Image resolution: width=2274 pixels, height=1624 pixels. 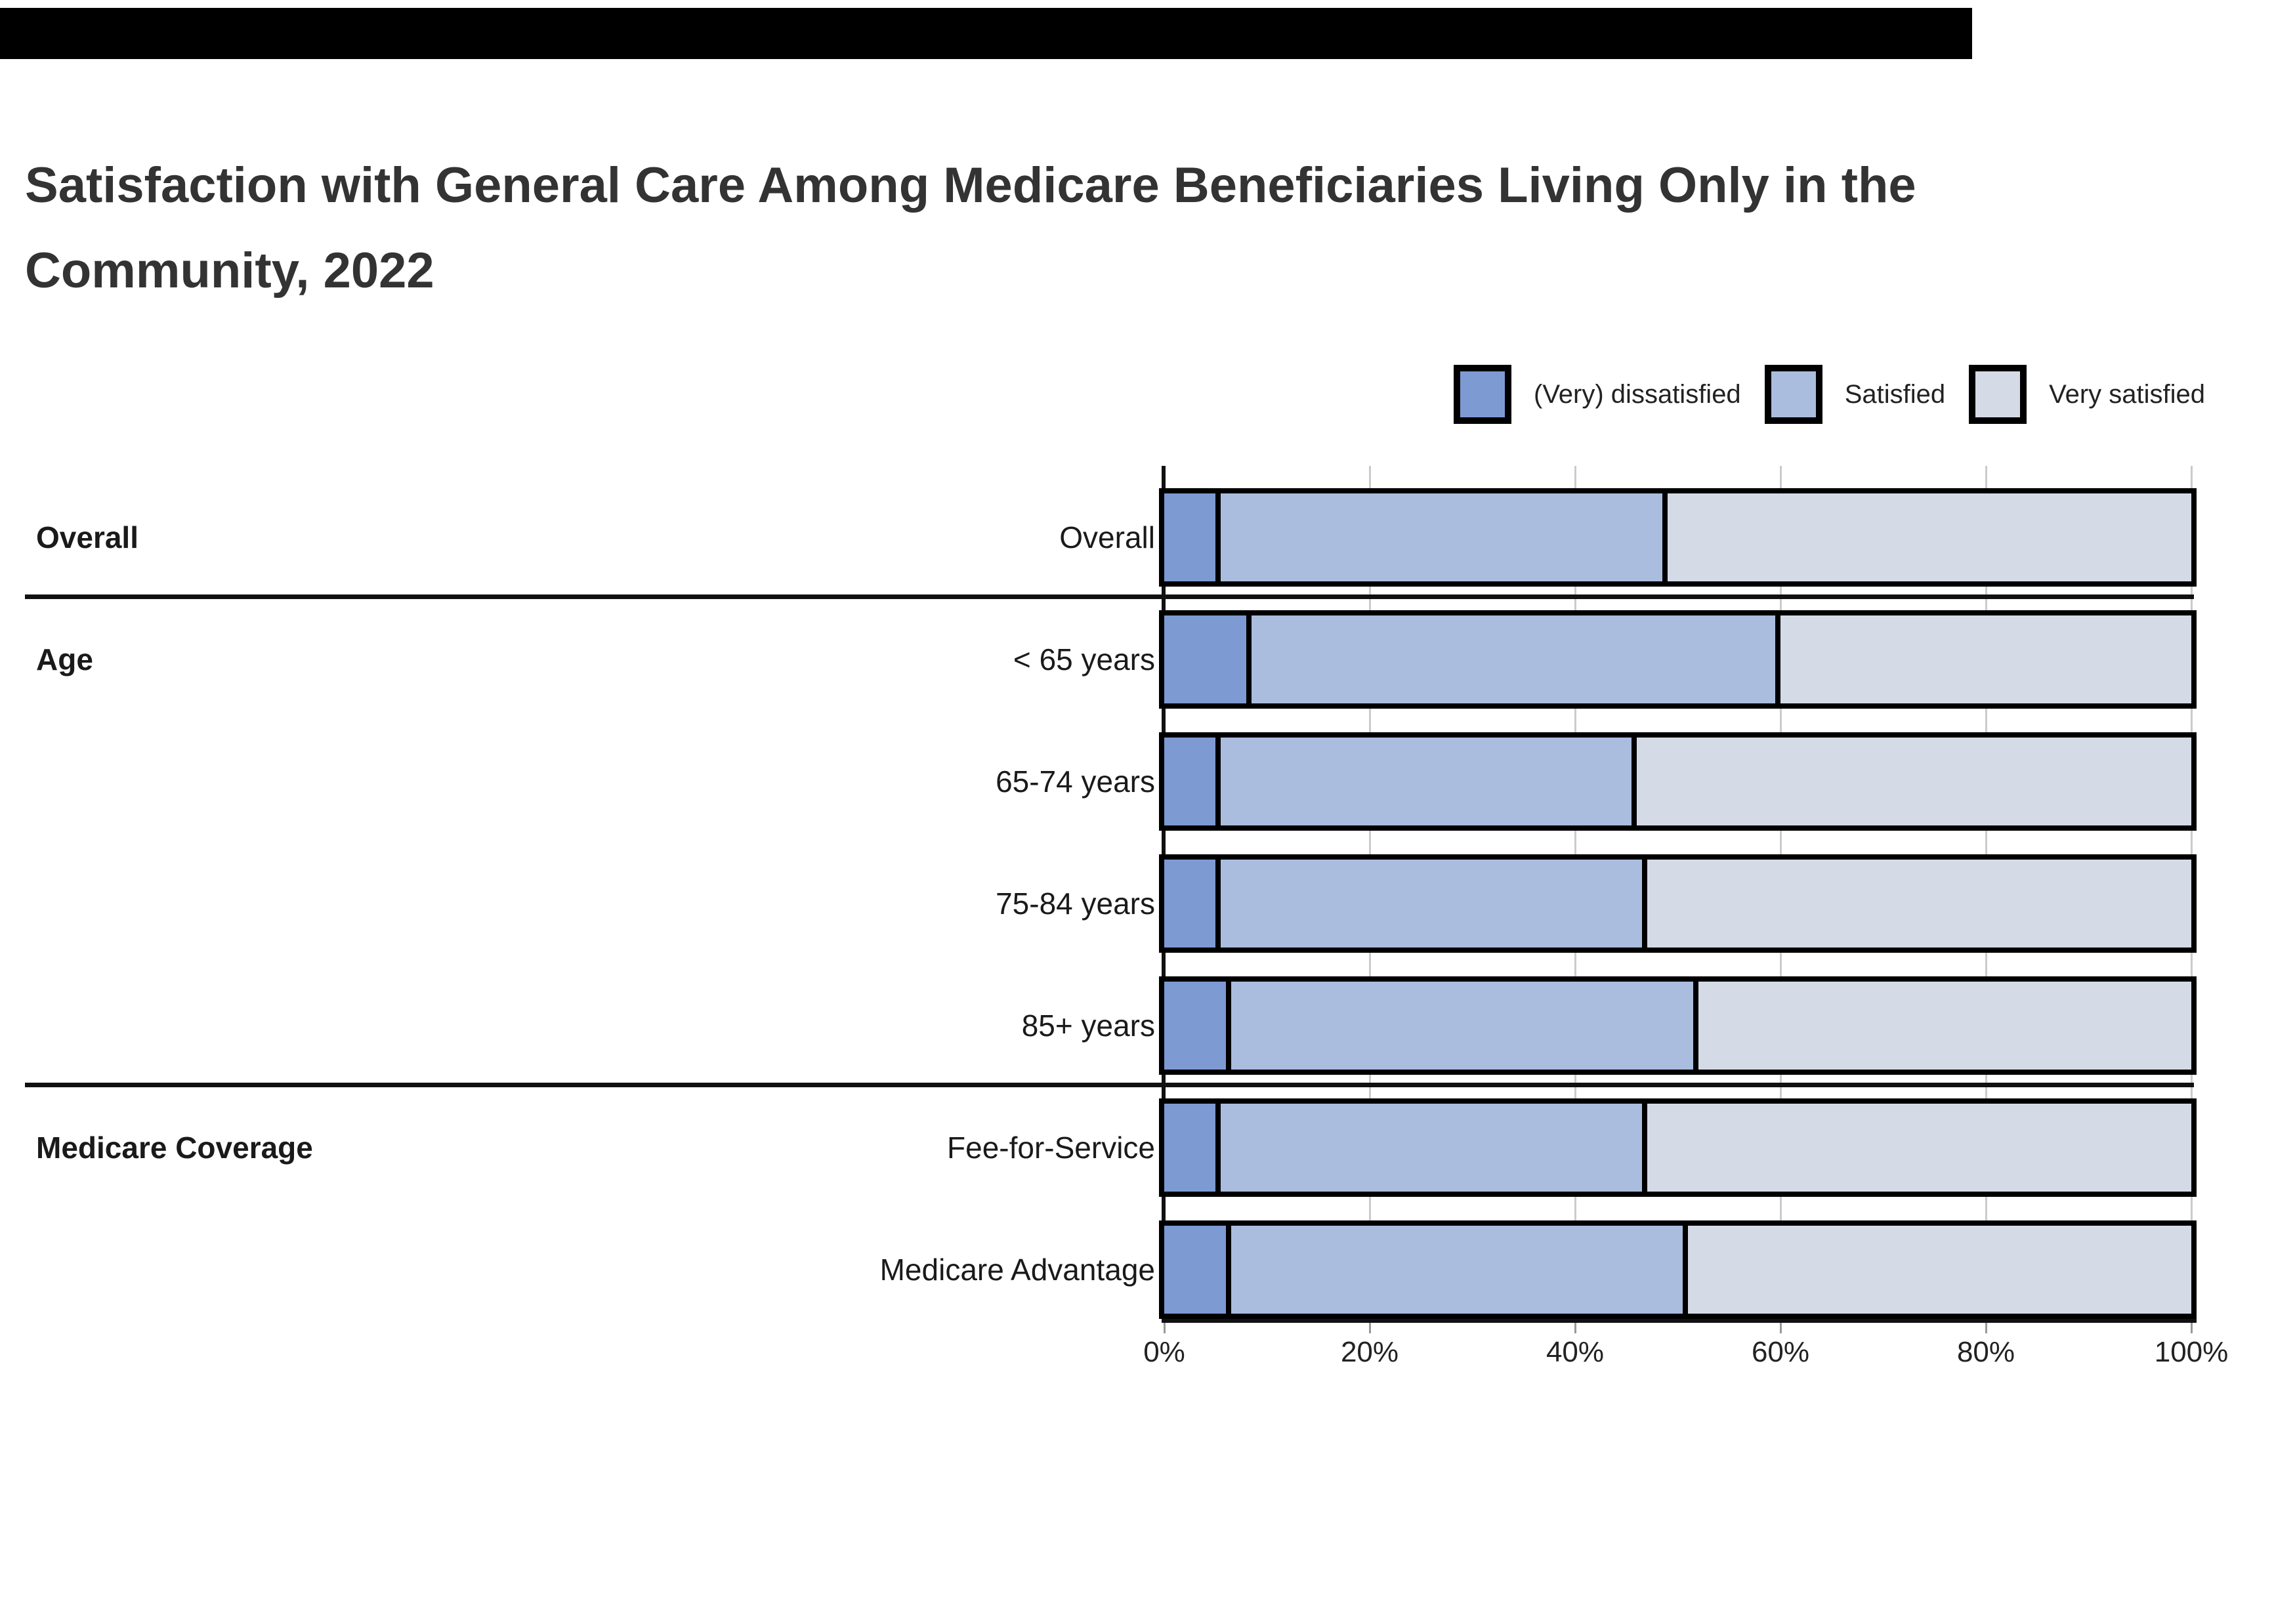 What do you see at coordinates (1017, 1270) in the screenshot?
I see `row-label: Medicare Advantage` at bounding box center [1017, 1270].